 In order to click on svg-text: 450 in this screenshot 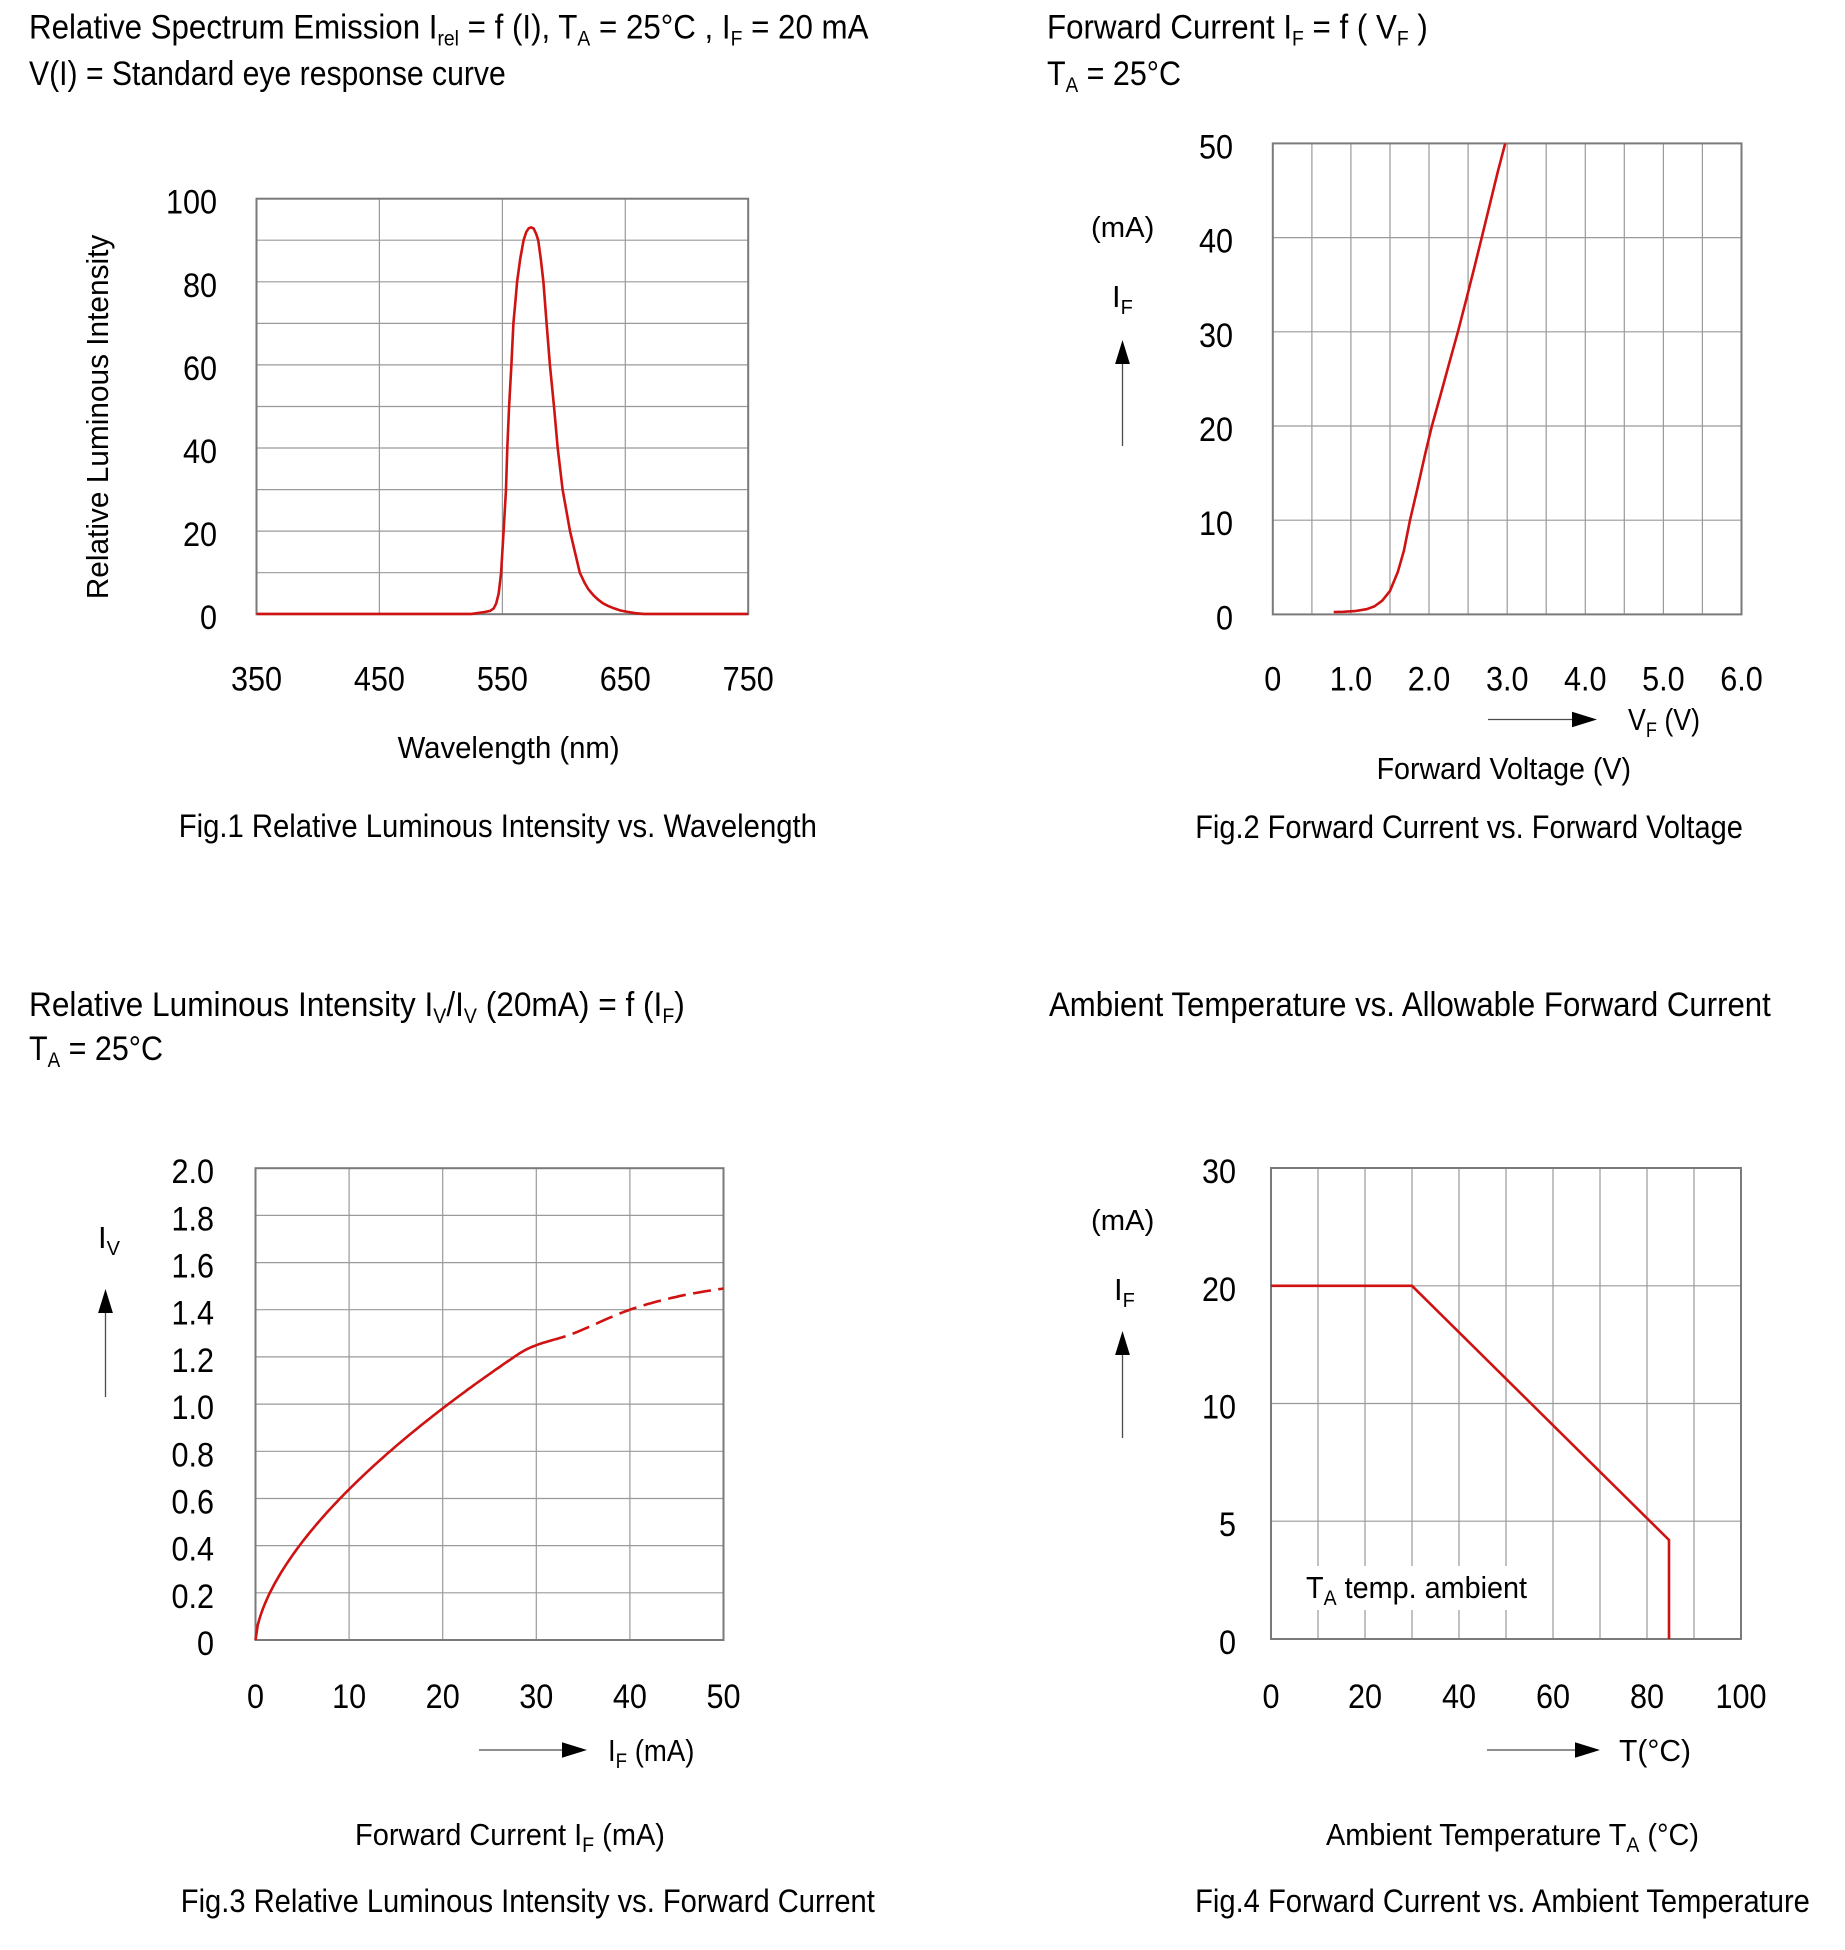, I will do `click(379, 679)`.